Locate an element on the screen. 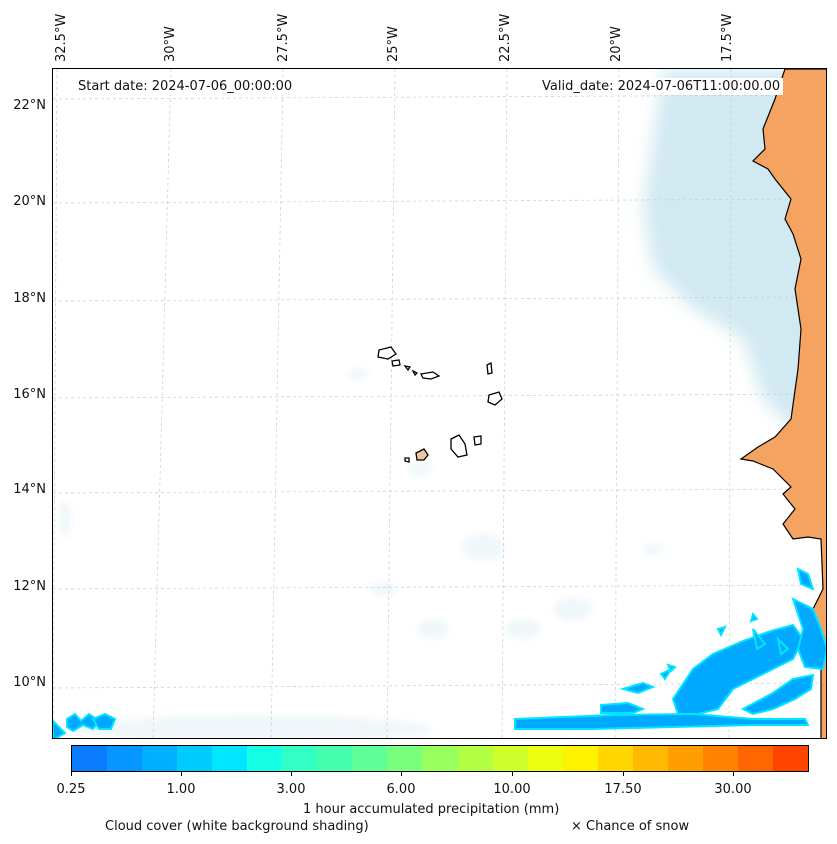 The height and width of the screenshot is (844, 837). lat-label-12n: 12°N is located at coordinates (29, 586).